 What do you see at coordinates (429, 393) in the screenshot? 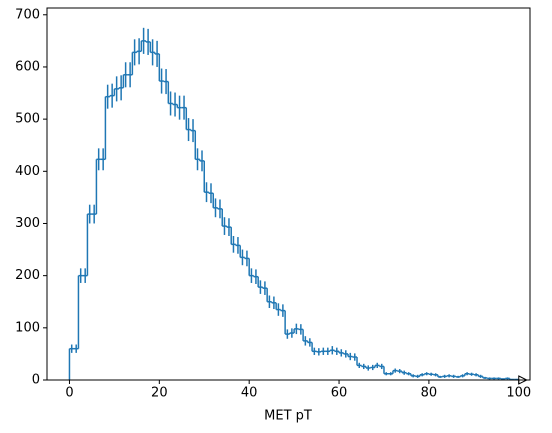
I see `x-tick-label: 80` at bounding box center [429, 393].